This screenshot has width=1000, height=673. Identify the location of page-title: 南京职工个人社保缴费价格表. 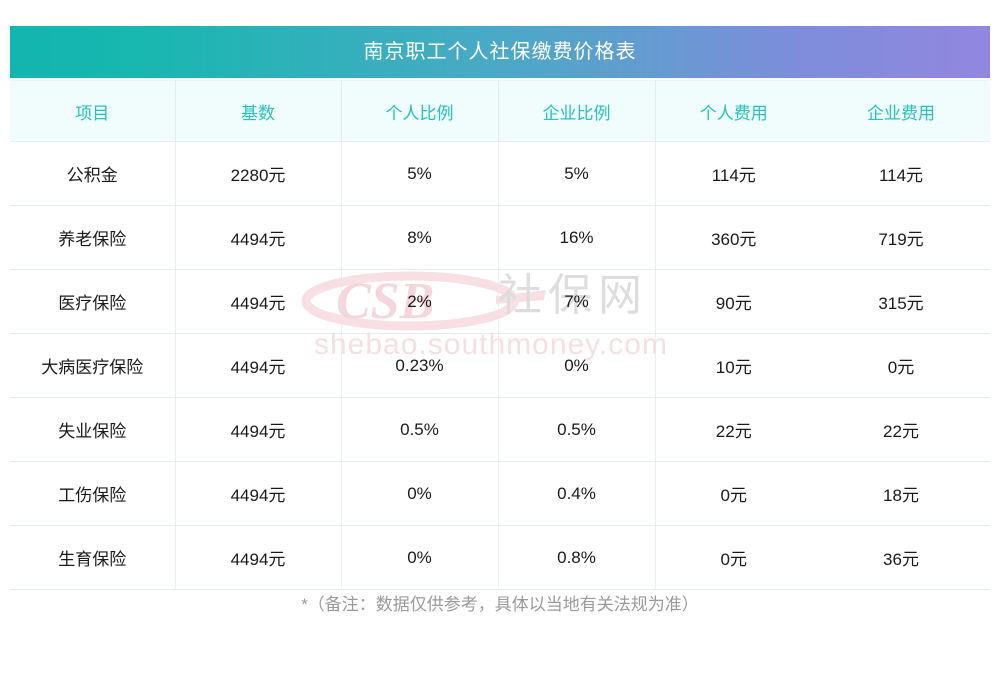
(500, 52).